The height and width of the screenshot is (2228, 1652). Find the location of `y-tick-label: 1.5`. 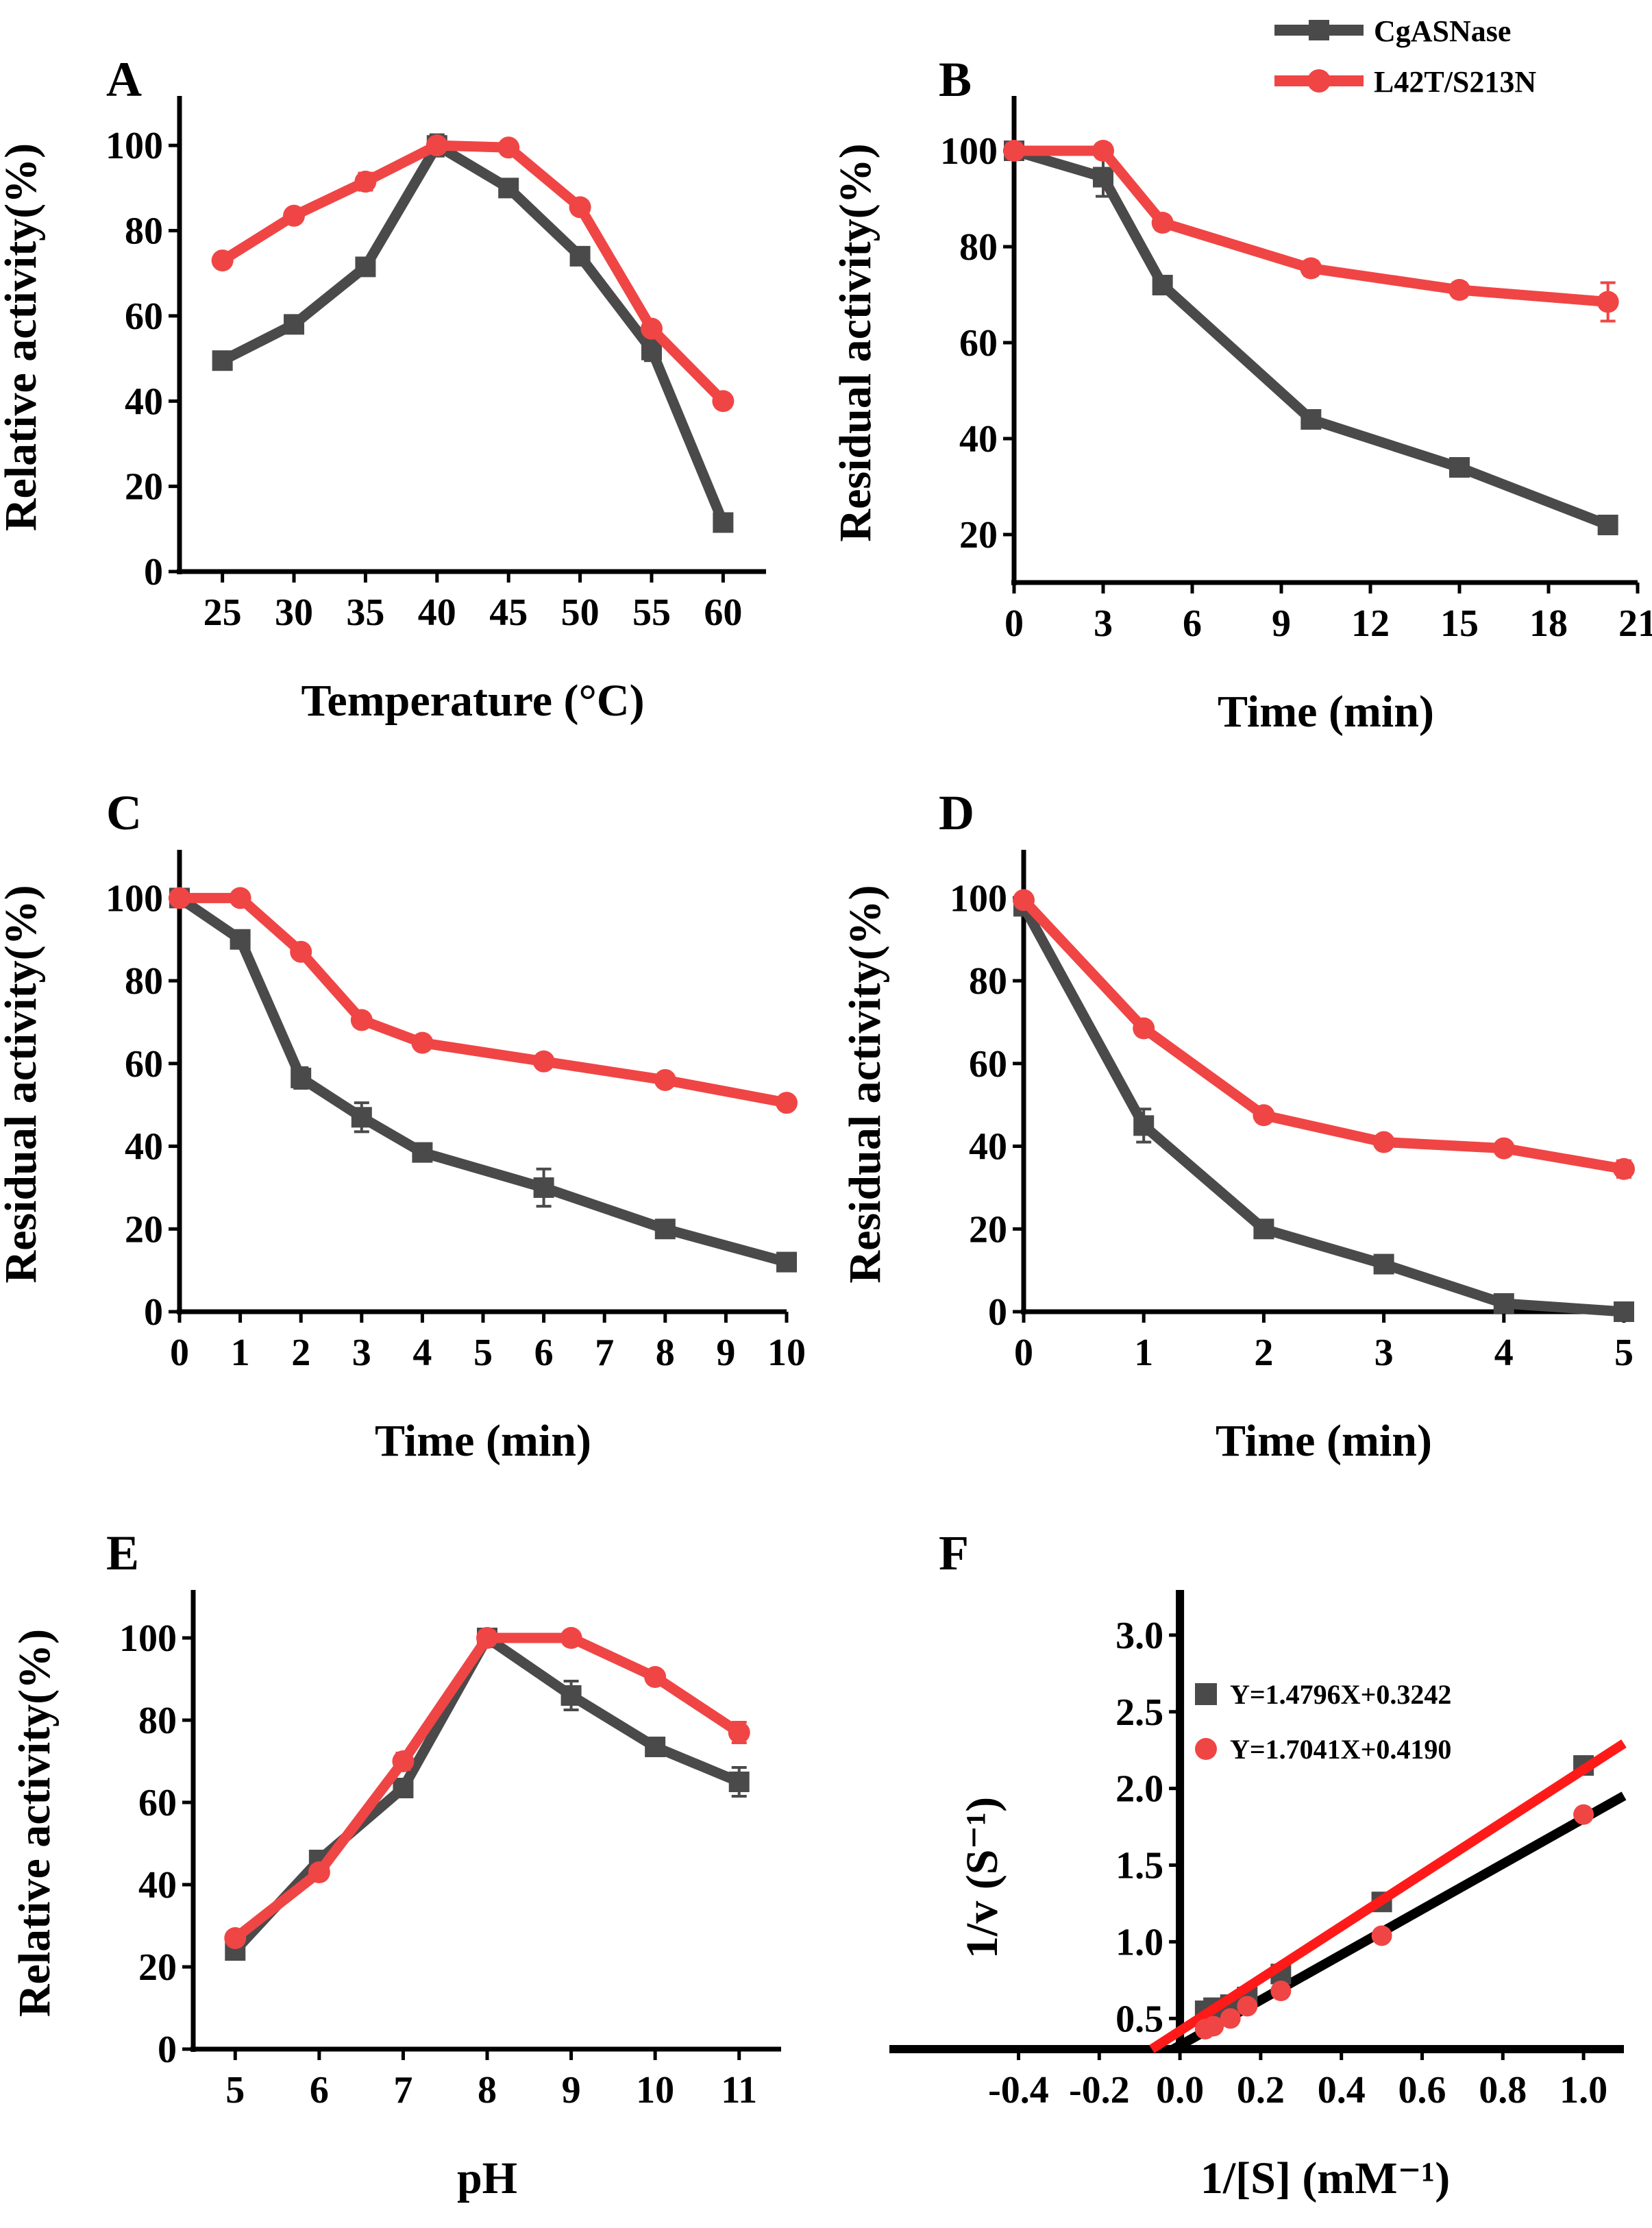

y-tick-label: 1.5 is located at coordinates (1139, 1866).